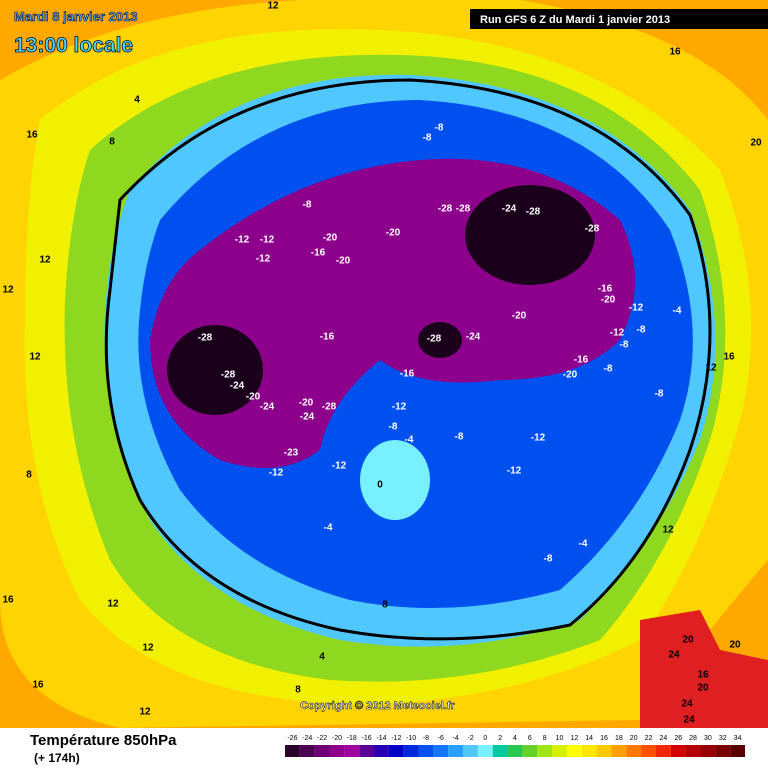 This screenshot has width=768, height=773. Describe the element at coordinates (589, 738) in the screenshot. I see `scale-label: 14` at that location.